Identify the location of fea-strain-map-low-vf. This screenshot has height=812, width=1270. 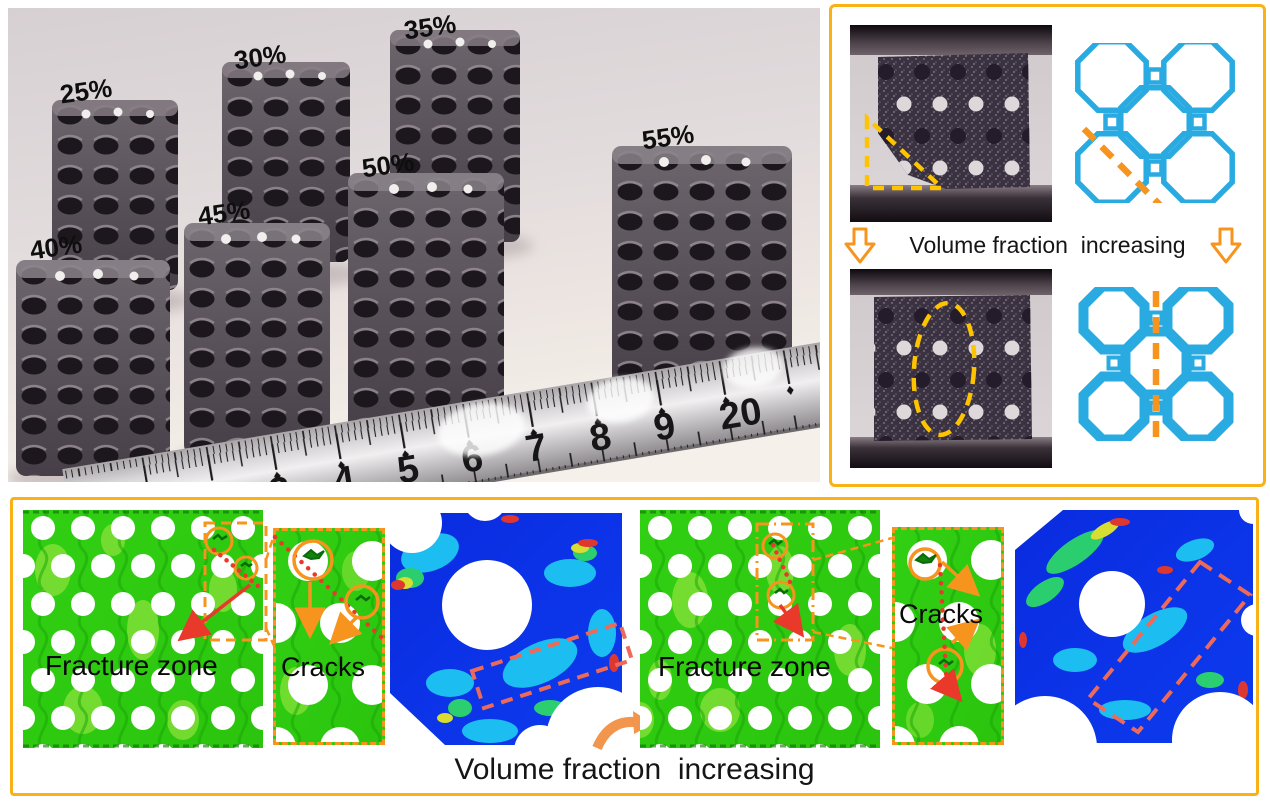
(143, 629).